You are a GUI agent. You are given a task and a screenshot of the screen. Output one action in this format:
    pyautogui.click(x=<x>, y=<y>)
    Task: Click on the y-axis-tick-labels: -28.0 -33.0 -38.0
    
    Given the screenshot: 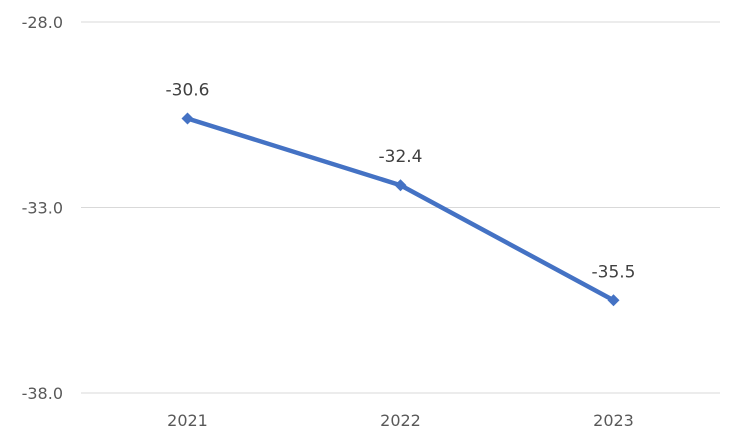 What is the action you would take?
    pyautogui.click(x=42, y=208)
    